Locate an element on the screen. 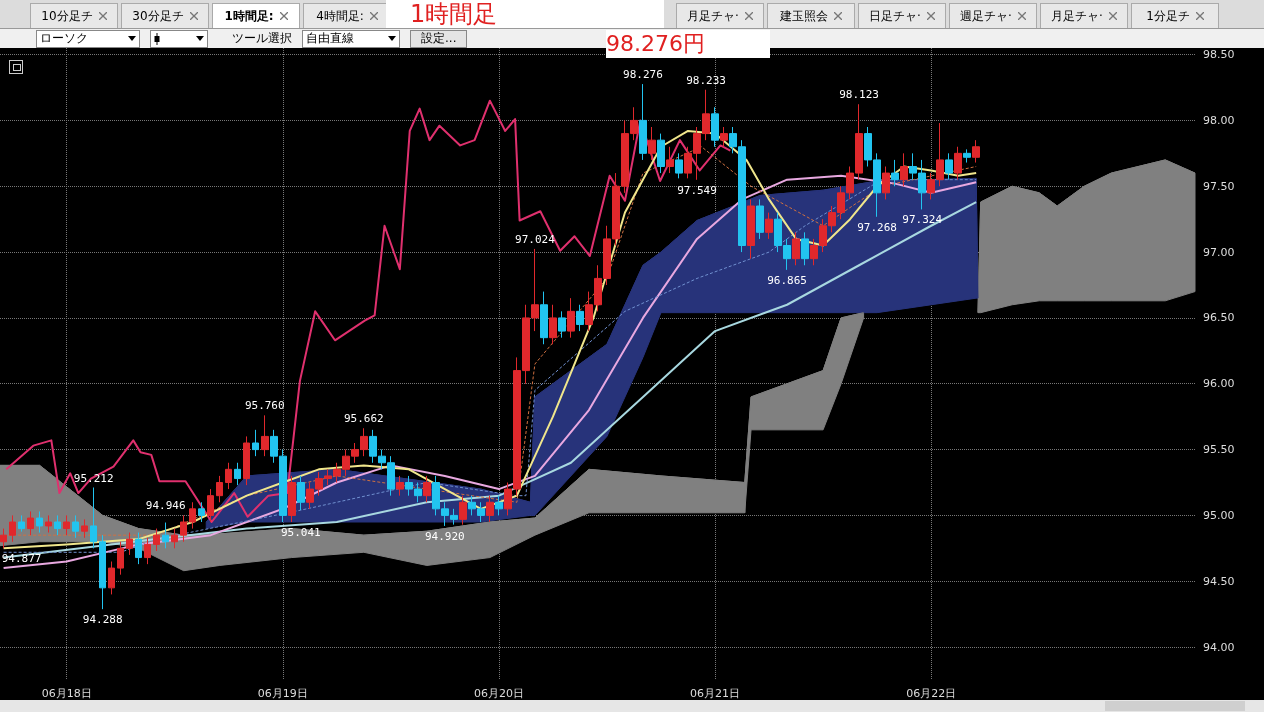 Image resolution: width=1264 pixels, height=712 pixels. annotation: 97.324 is located at coordinates (922, 220).